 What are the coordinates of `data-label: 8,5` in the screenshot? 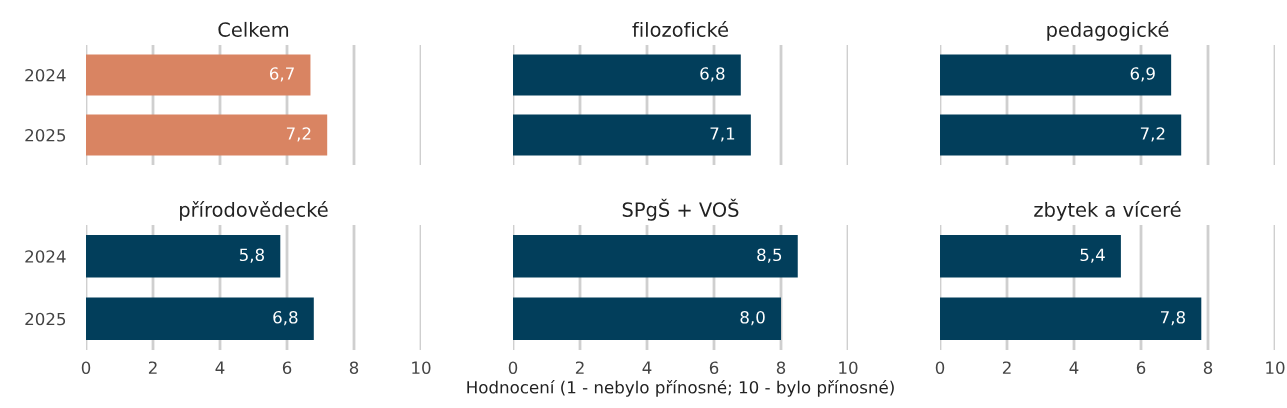 It's located at (769, 255).